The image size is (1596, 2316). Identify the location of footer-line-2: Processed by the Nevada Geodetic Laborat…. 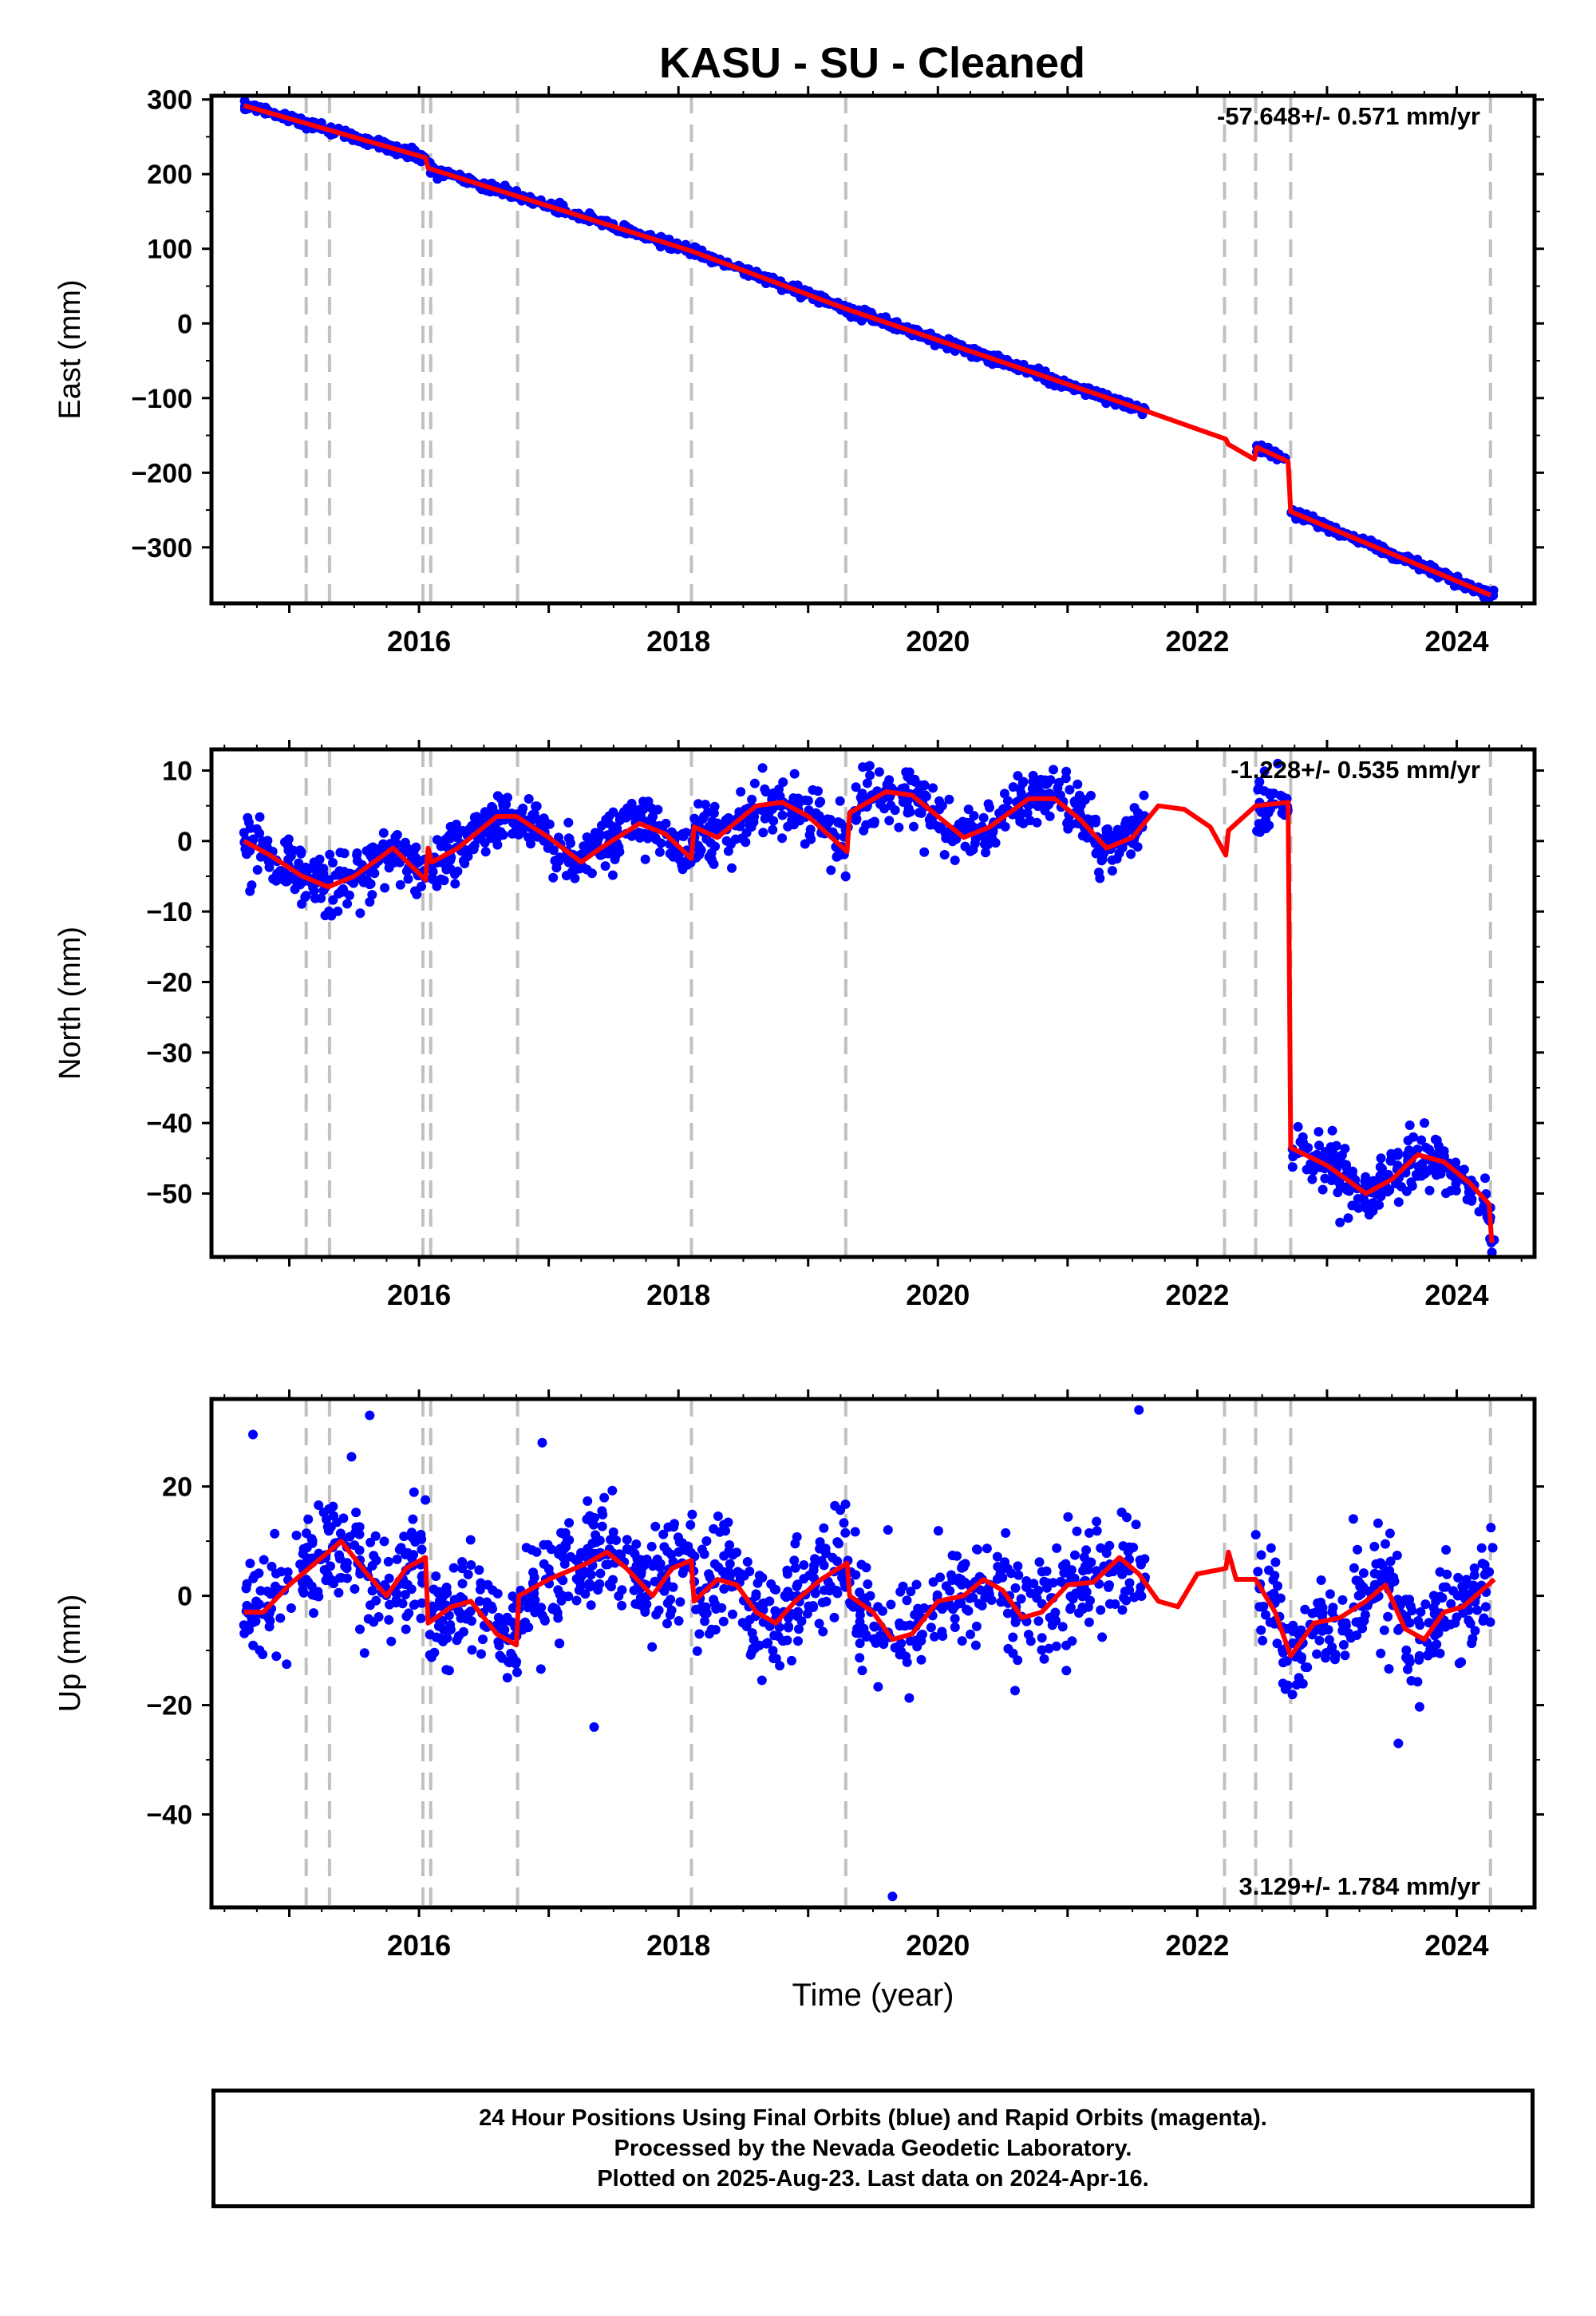
(873, 2148).